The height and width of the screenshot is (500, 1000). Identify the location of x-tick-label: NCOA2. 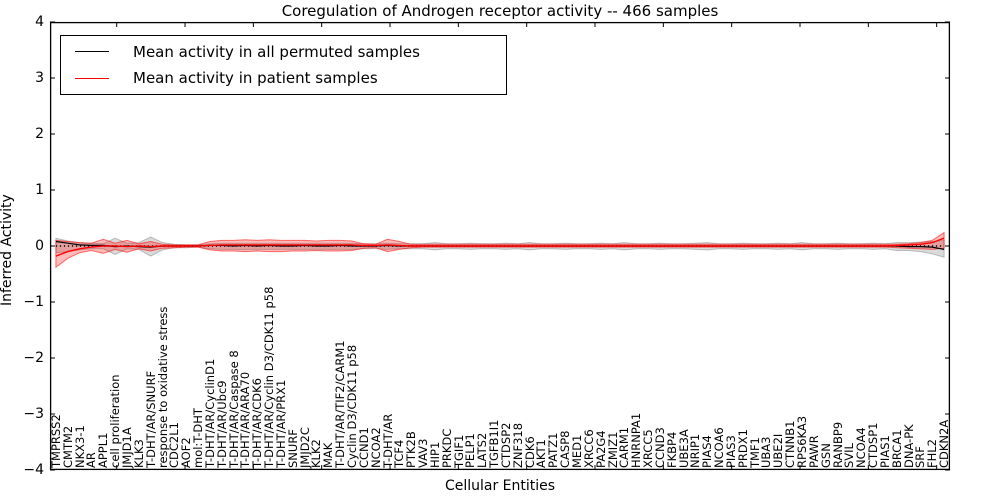
(375, 447).